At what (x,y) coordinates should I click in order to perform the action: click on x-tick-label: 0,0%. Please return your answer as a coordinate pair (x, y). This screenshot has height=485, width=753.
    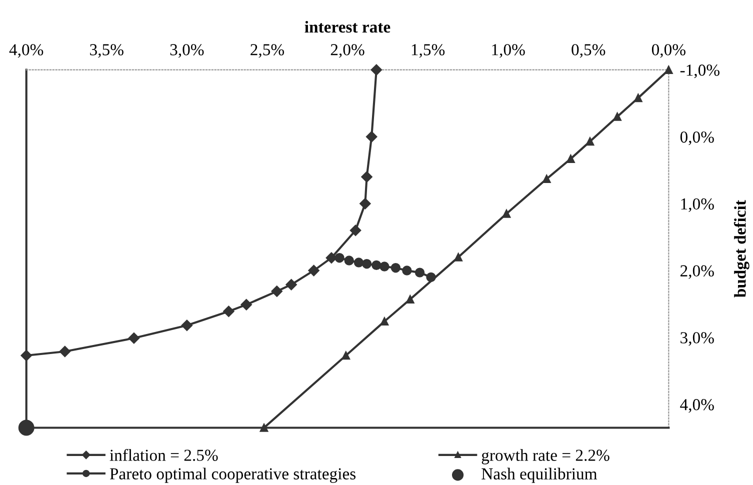
    Looking at the image, I should click on (669, 51).